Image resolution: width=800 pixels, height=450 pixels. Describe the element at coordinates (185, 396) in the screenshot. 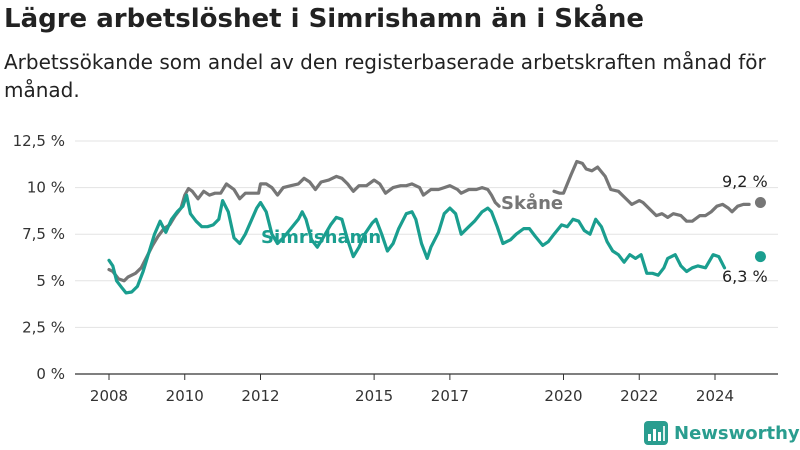

I see `x-tick-label: 2010` at that location.